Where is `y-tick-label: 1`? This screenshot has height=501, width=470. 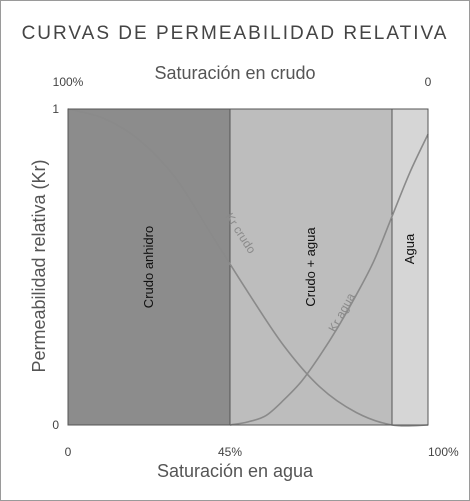 y-tick-label: 1 is located at coordinates (55, 109).